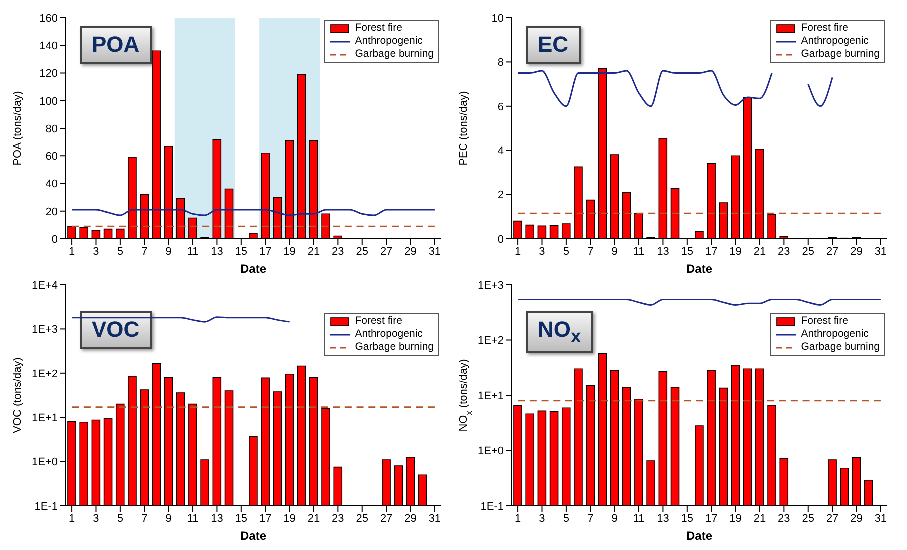  What do you see at coordinates (52, 184) in the screenshot?
I see `y-tick-label: 40` at bounding box center [52, 184].